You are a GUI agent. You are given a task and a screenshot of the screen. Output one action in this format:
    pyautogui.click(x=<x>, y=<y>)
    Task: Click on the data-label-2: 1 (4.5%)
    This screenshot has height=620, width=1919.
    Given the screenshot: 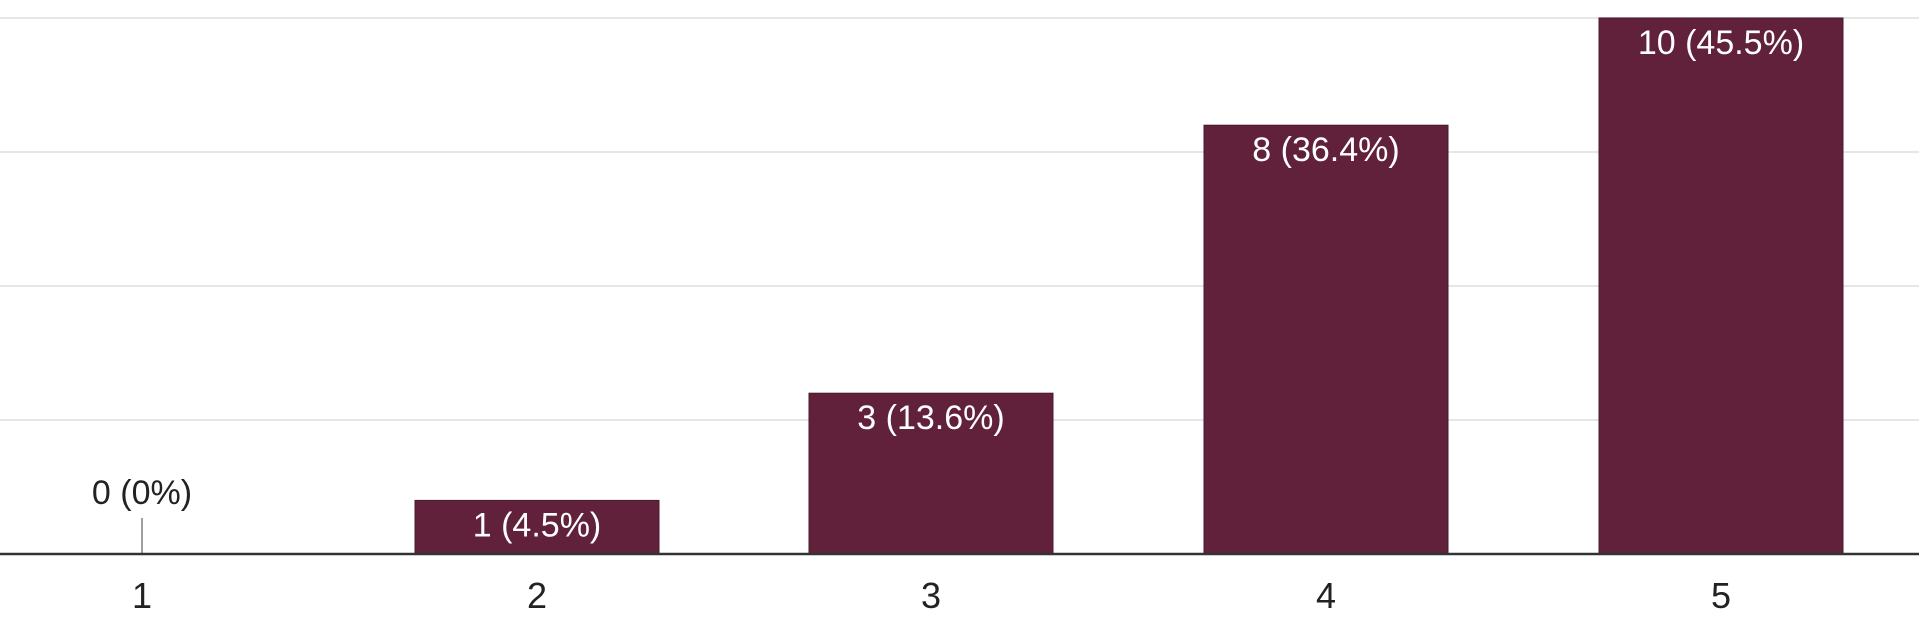 What is the action you would take?
    pyautogui.click(x=537, y=525)
    